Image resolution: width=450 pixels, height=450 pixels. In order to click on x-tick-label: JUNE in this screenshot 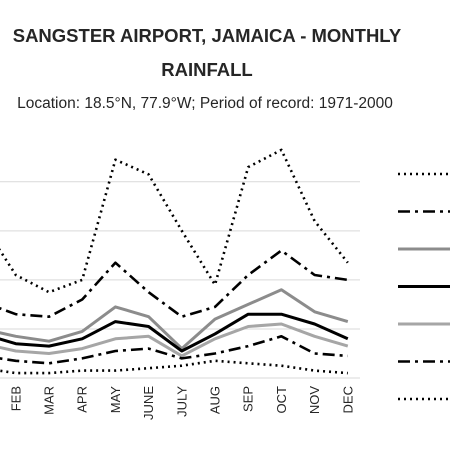, I will do `click(148, 403)`.